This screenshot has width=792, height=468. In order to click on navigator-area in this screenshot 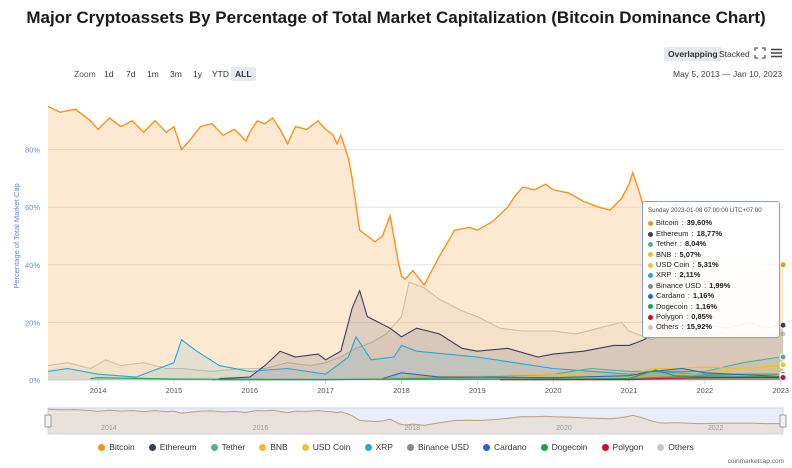, I will do `click(415, 421)`.